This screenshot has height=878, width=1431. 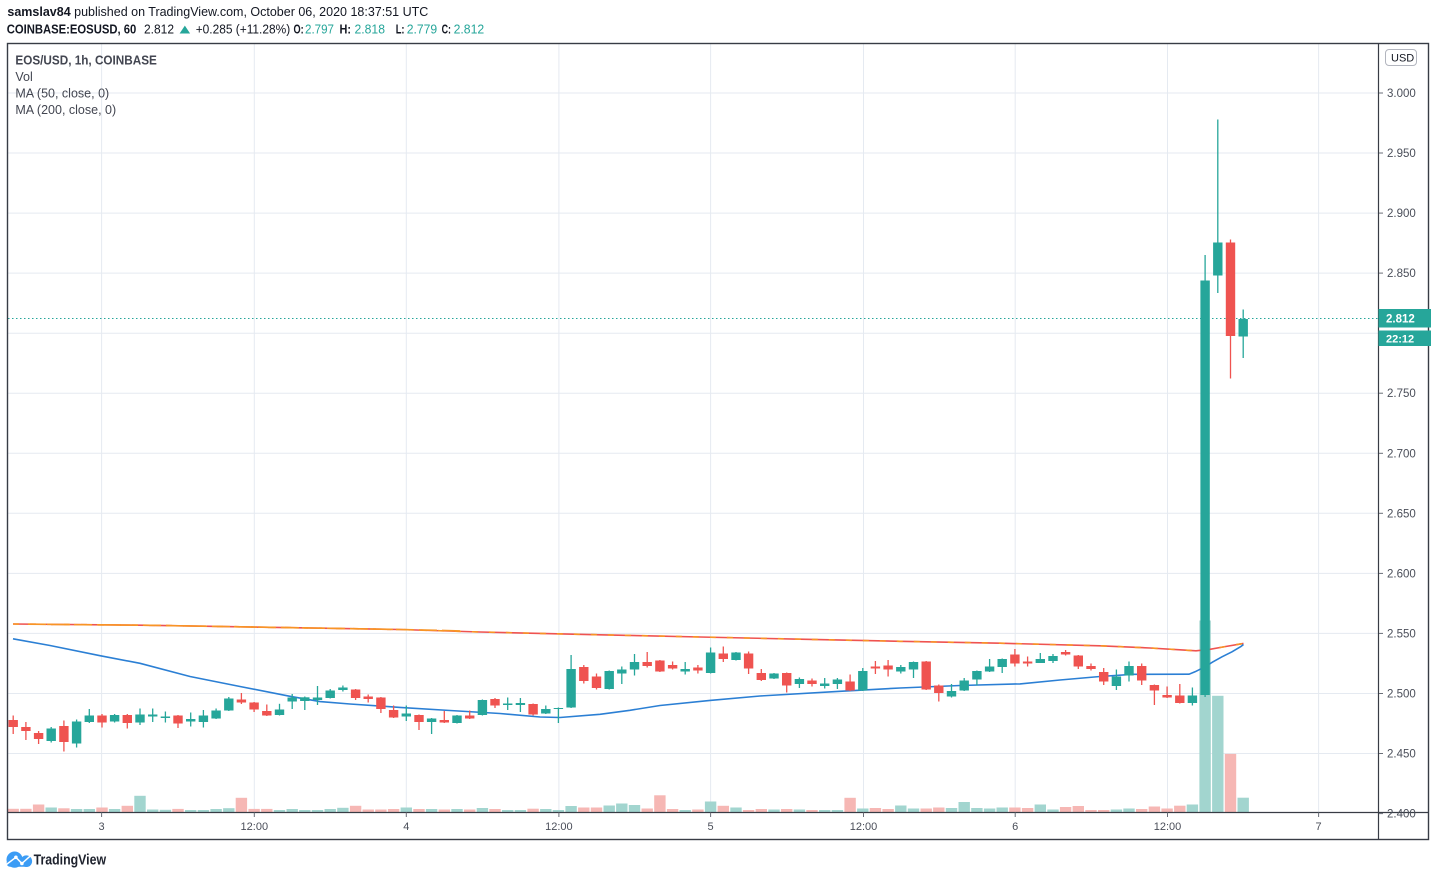 What do you see at coordinates (319, 29) in the screenshot?
I see `svg-text: 2.797` at bounding box center [319, 29].